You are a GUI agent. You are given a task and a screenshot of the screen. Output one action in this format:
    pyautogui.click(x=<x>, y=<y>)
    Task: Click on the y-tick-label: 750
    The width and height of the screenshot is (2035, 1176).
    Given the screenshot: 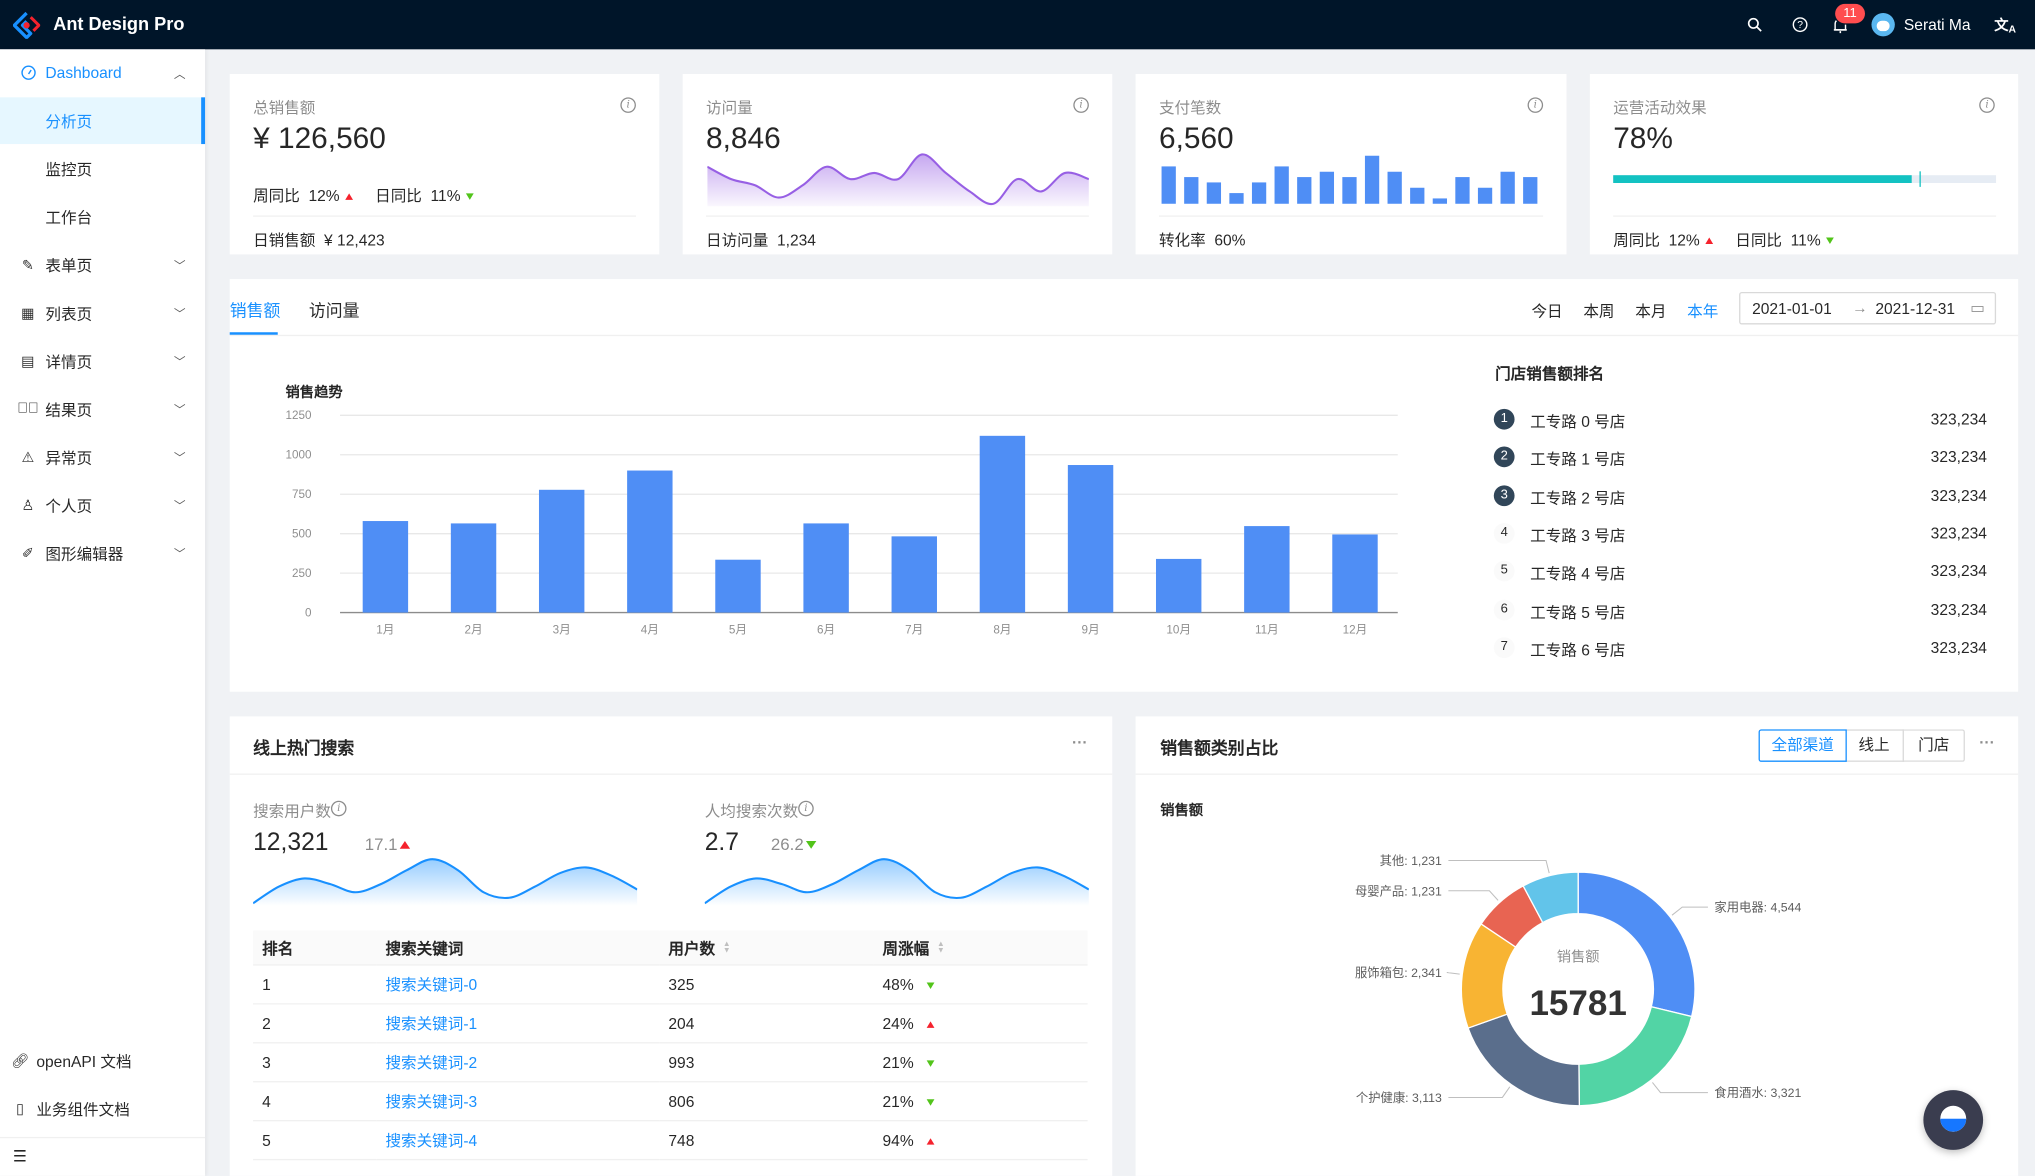 What is the action you would take?
    pyautogui.click(x=302, y=494)
    